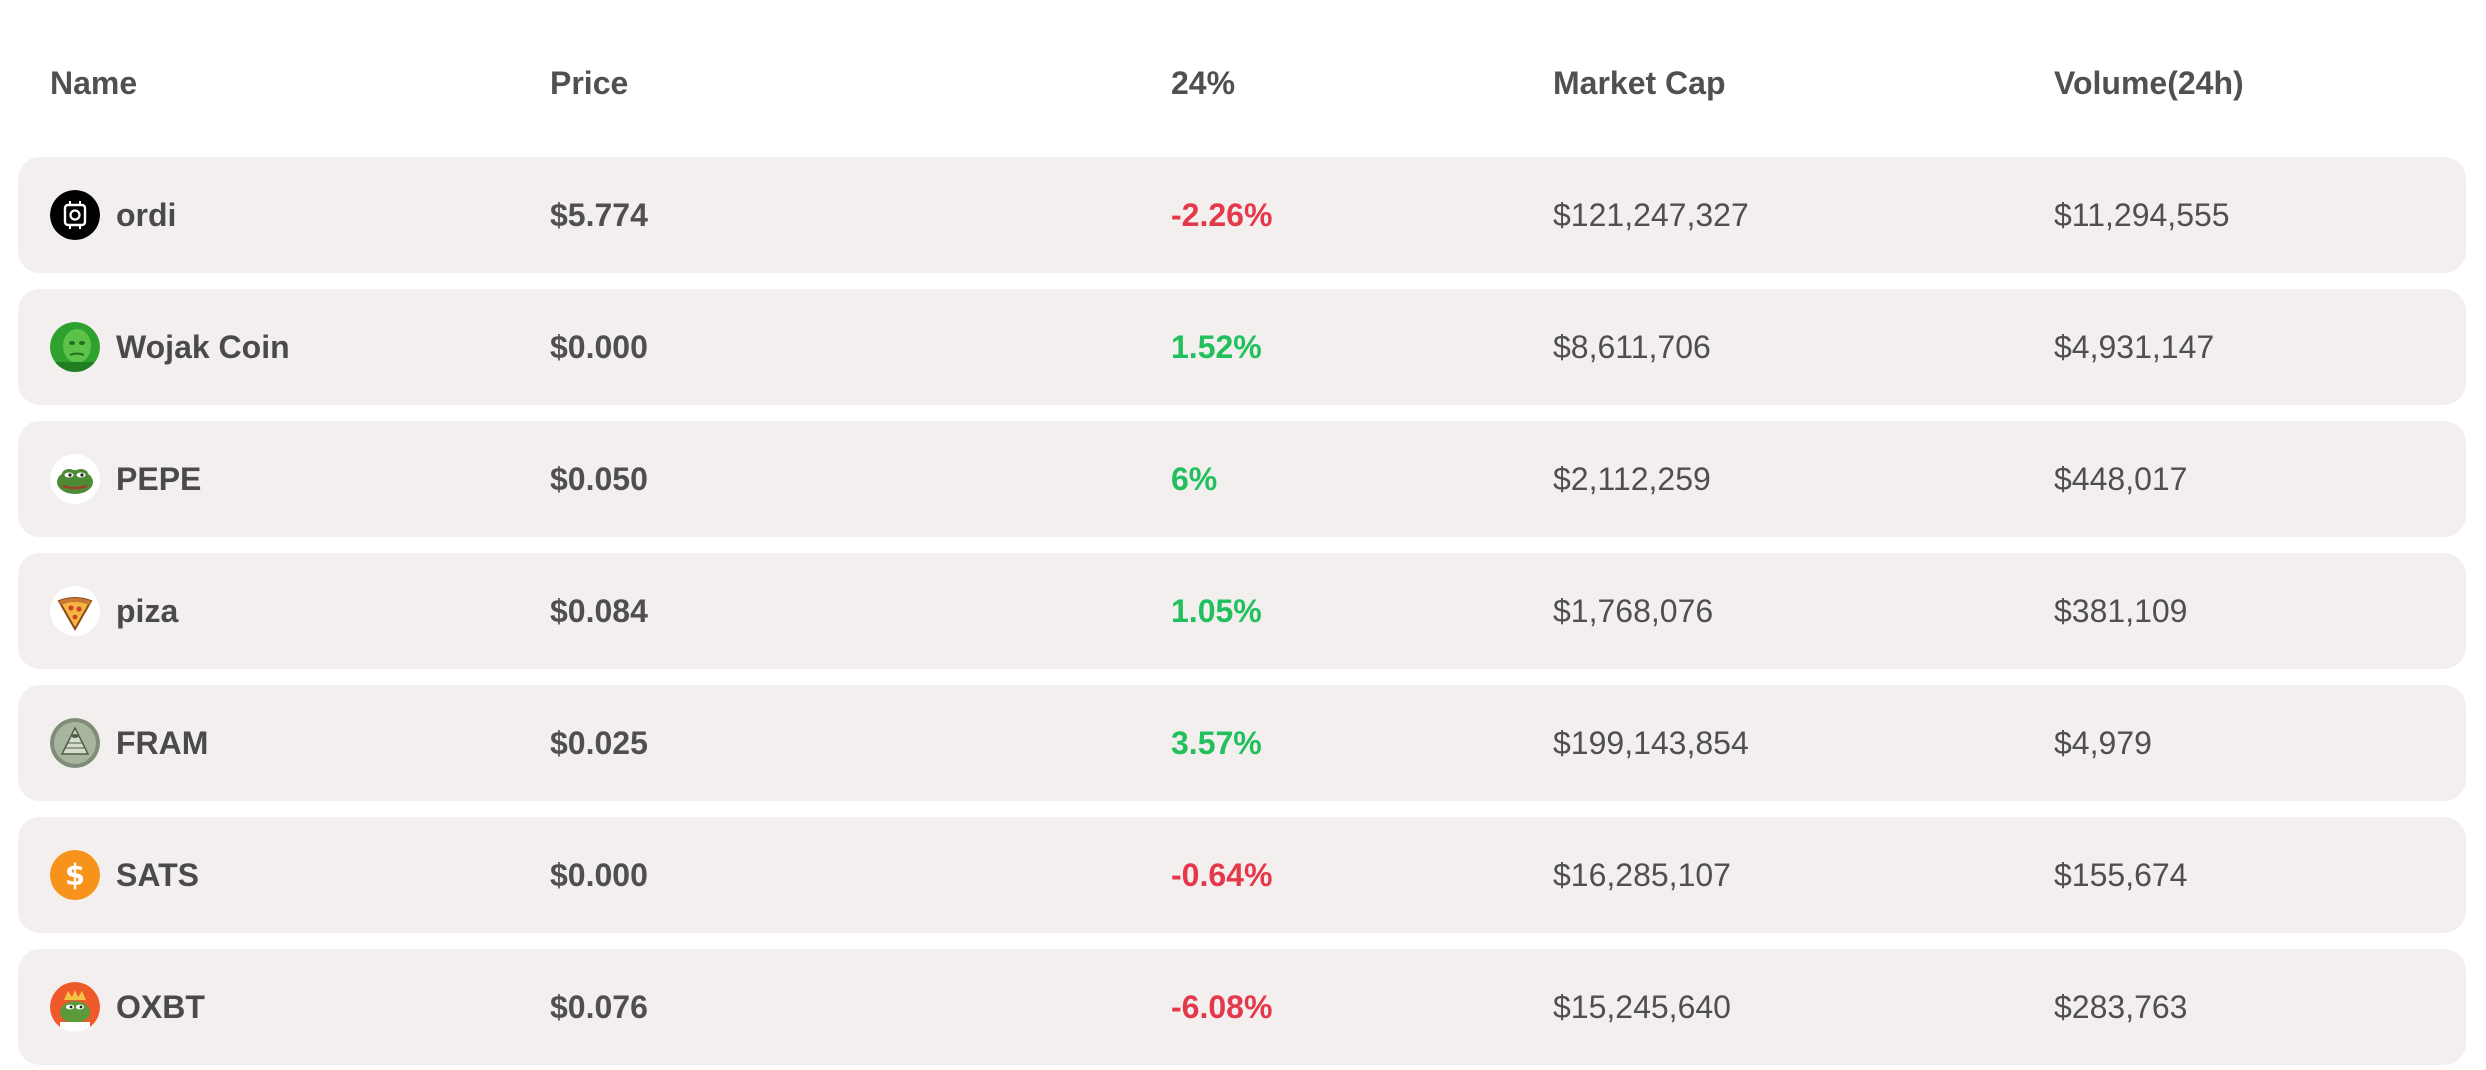 This screenshot has width=2486, height=1070. What do you see at coordinates (75, 1007) in the screenshot?
I see `oxbt-logo-icon` at bounding box center [75, 1007].